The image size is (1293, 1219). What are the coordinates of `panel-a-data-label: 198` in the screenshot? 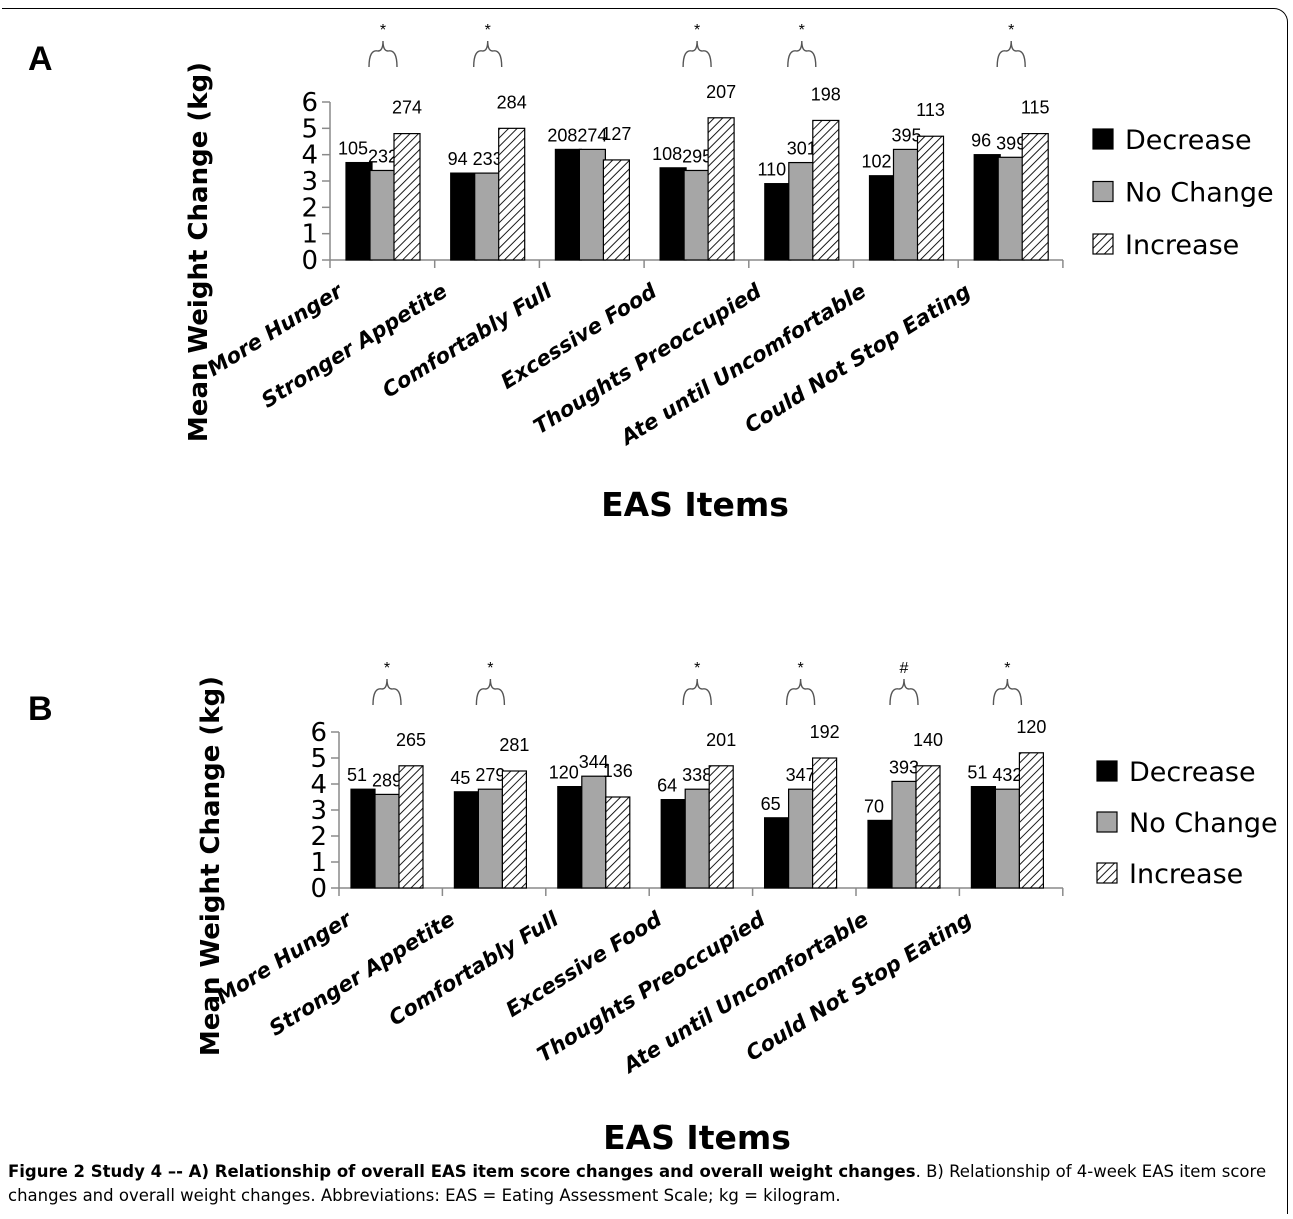 It's located at (826, 94).